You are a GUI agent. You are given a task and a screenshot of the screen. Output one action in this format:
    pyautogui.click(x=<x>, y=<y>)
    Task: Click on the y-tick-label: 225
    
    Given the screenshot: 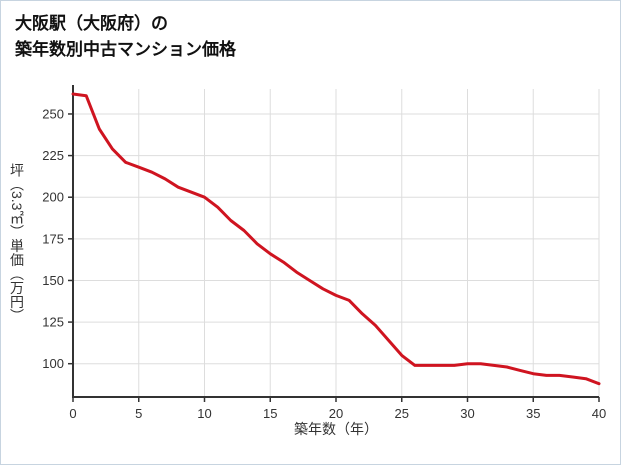 What is the action you would take?
    pyautogui.click(x=53, y=155)
    